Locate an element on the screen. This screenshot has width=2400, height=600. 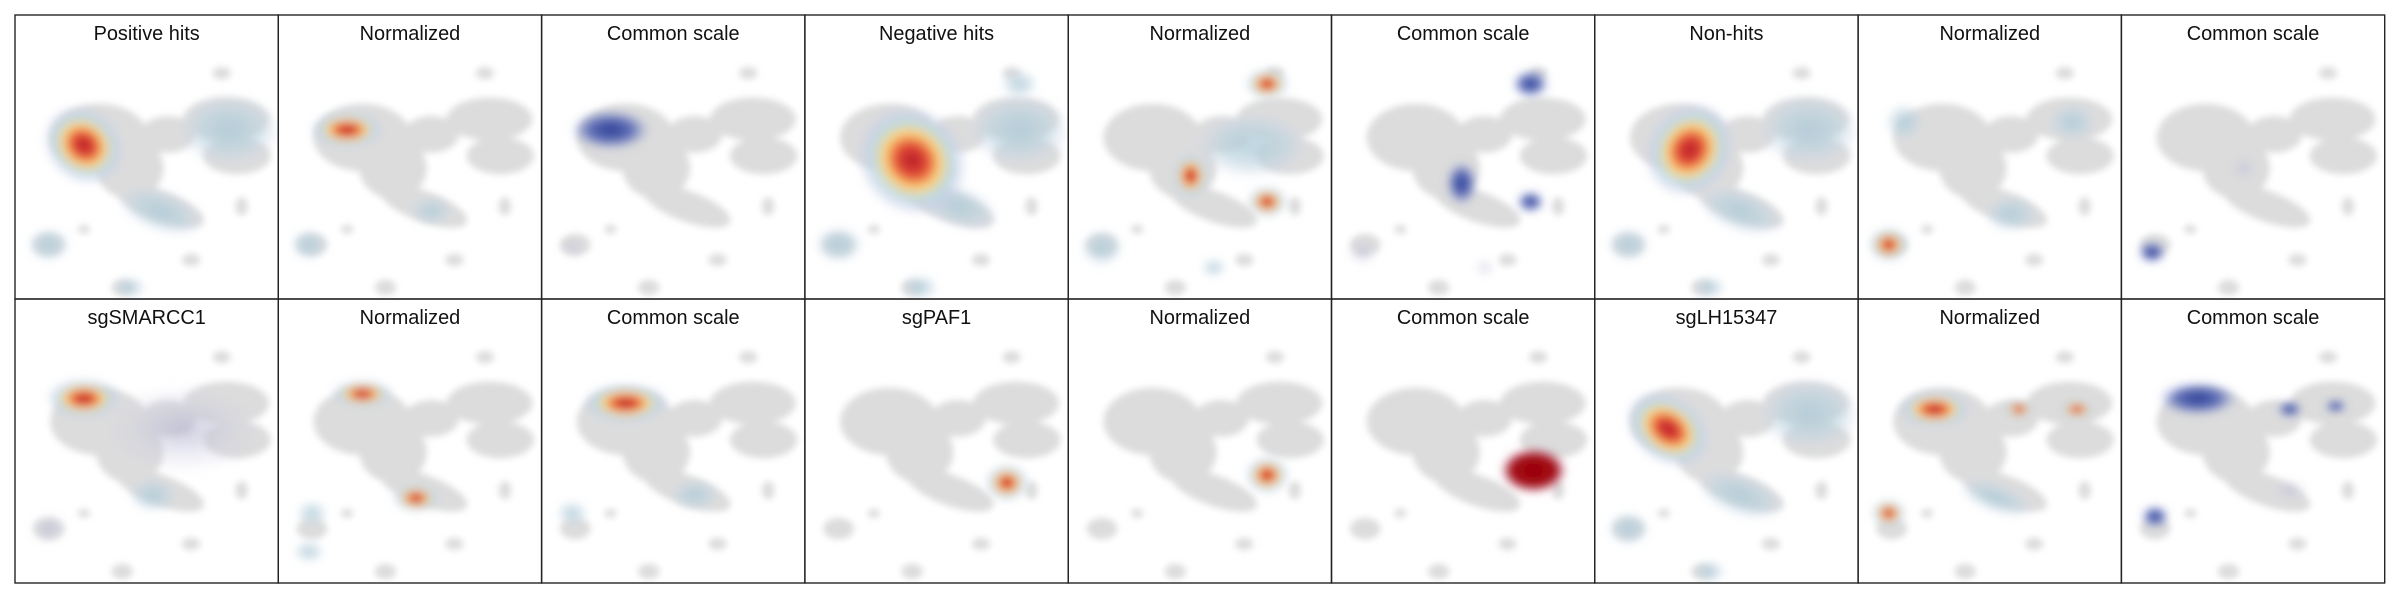
panel: sgPAF1 is located at coordinates (936, 441).